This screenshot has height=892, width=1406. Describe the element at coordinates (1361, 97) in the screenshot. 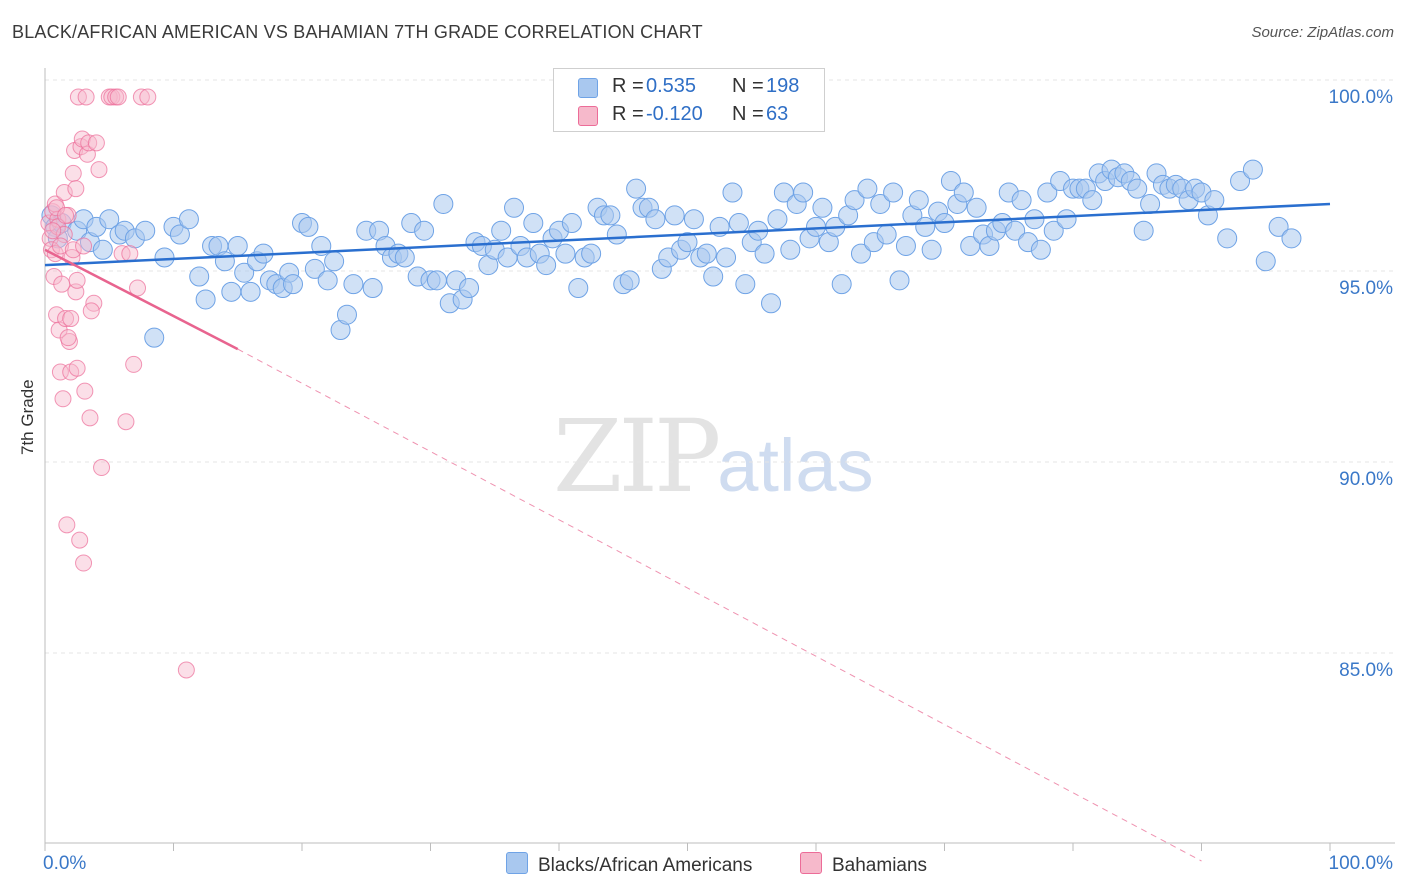

I see `y-tick-label: 100.0%` at that location.